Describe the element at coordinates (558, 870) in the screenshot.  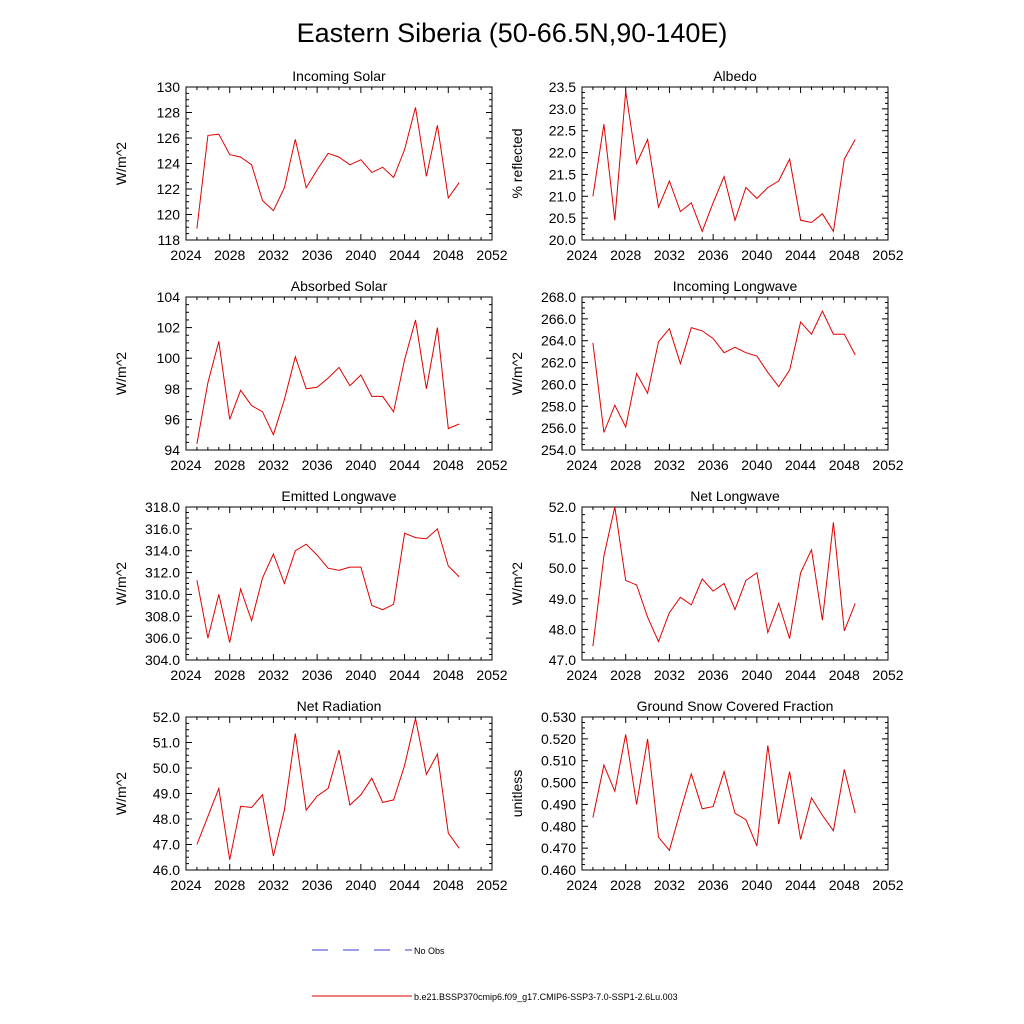
I see `y-tick-label: 0.460` at that location.